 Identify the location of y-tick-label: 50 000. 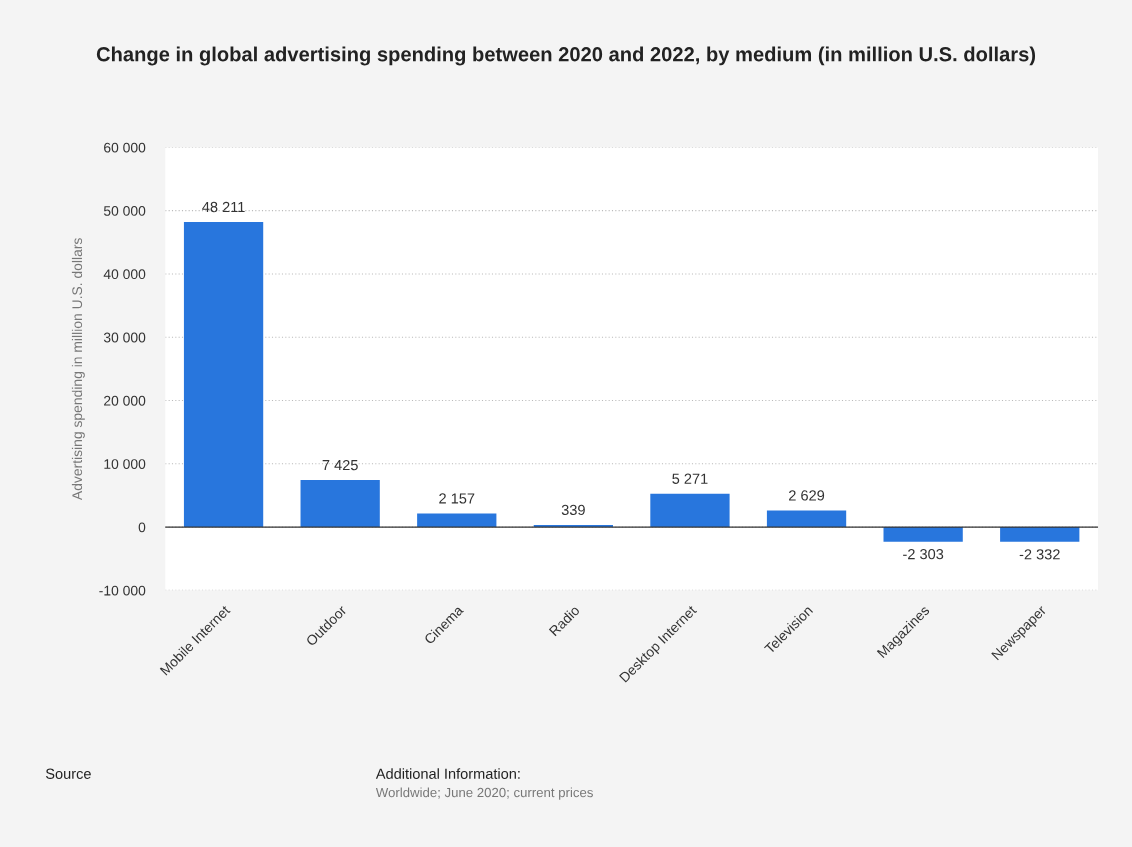
(124, 211).